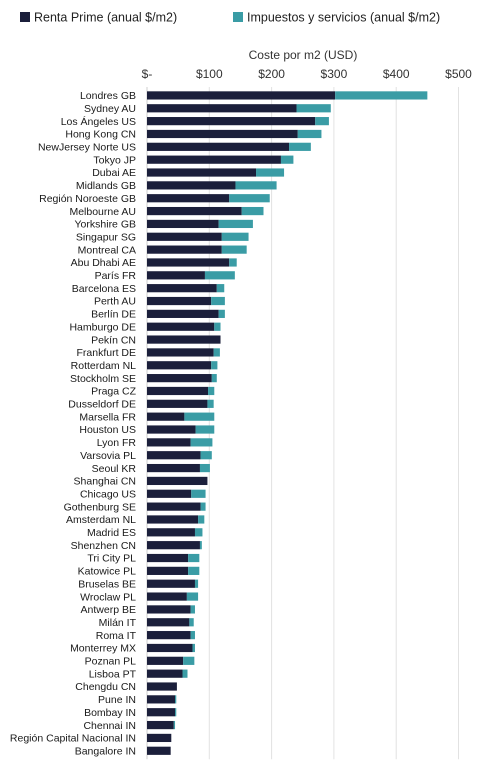 Image resolution: width=492 pixels, height=775 pixels. Describe the element at coordinates (102, 405) in the screenshot. I see `y-tick-label: Dusseldorf DE` at that location.